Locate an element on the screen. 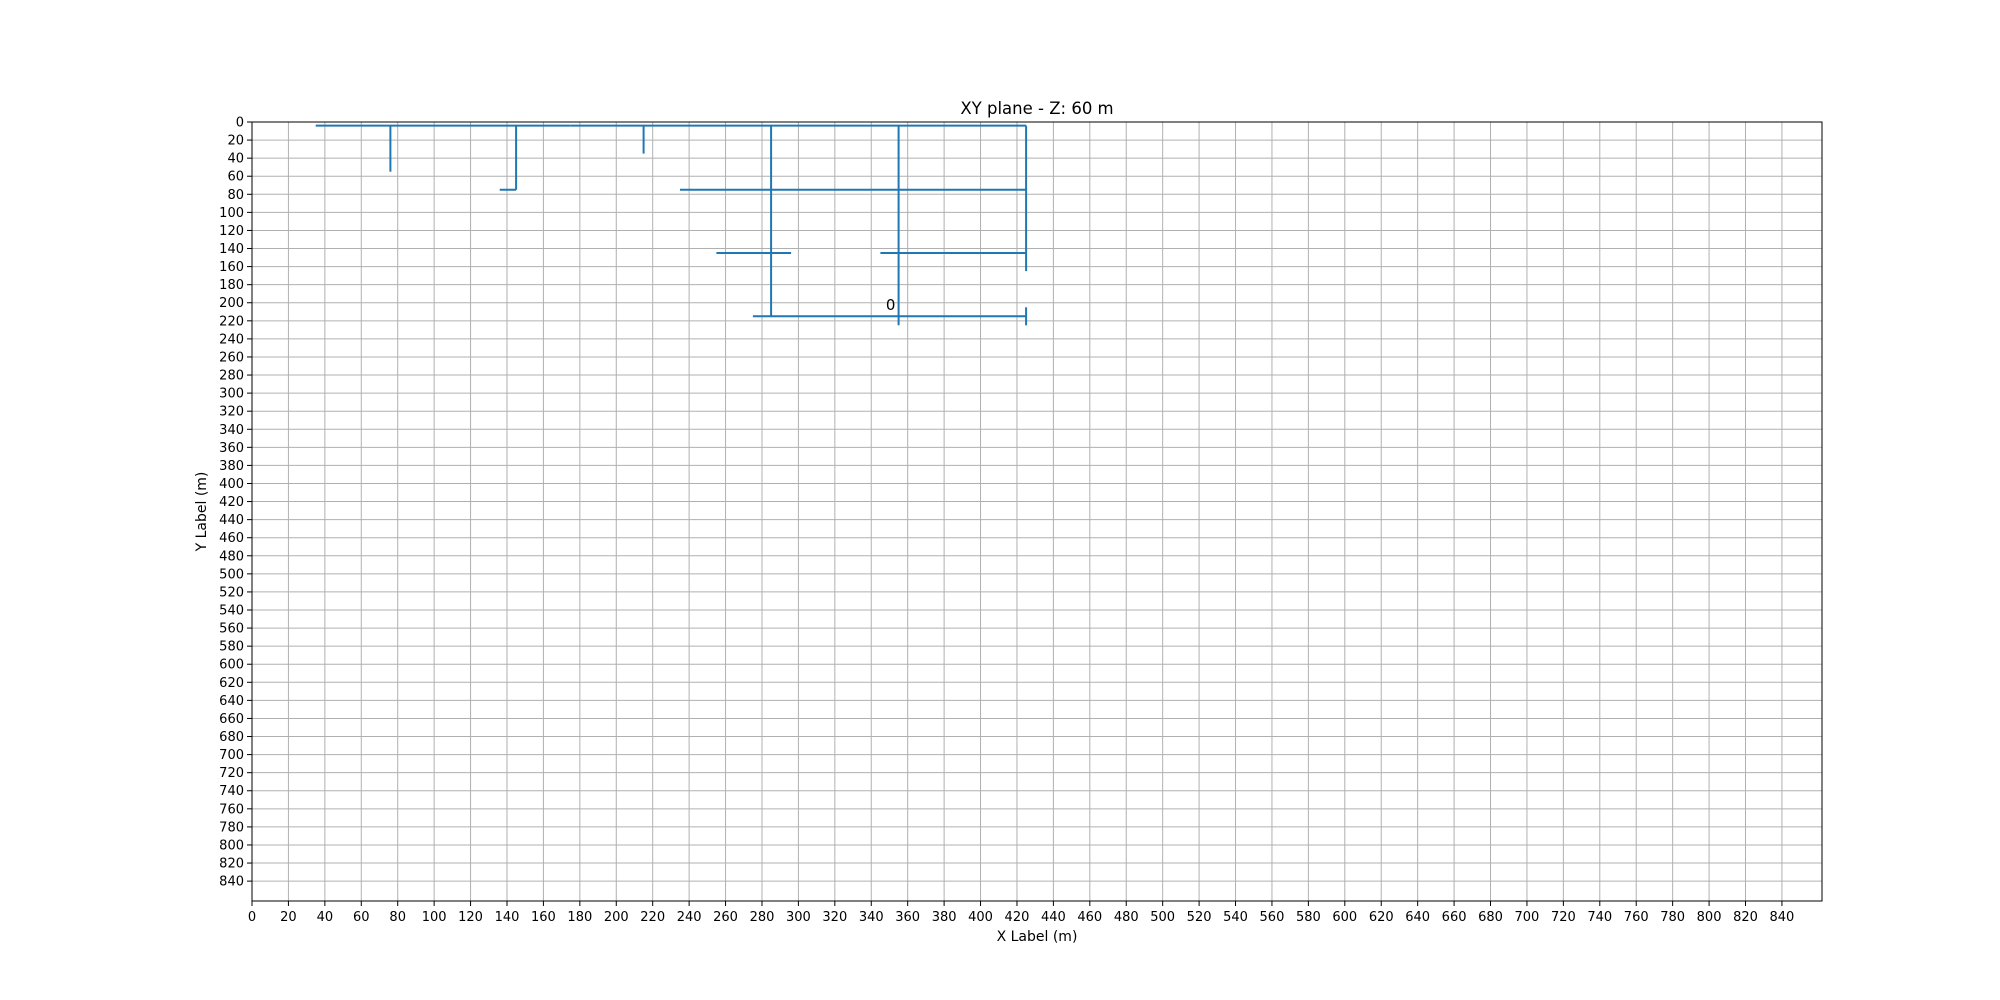 This screenshot has width=2000, height=1000. data-layer: 0 is located at coordinates (671, 225).